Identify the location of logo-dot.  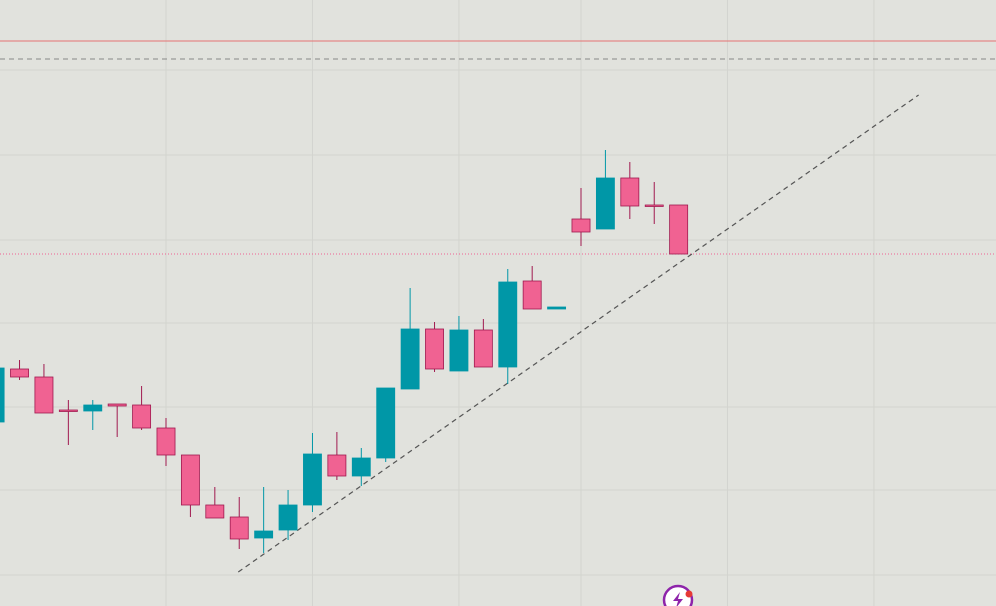
(689, 594).